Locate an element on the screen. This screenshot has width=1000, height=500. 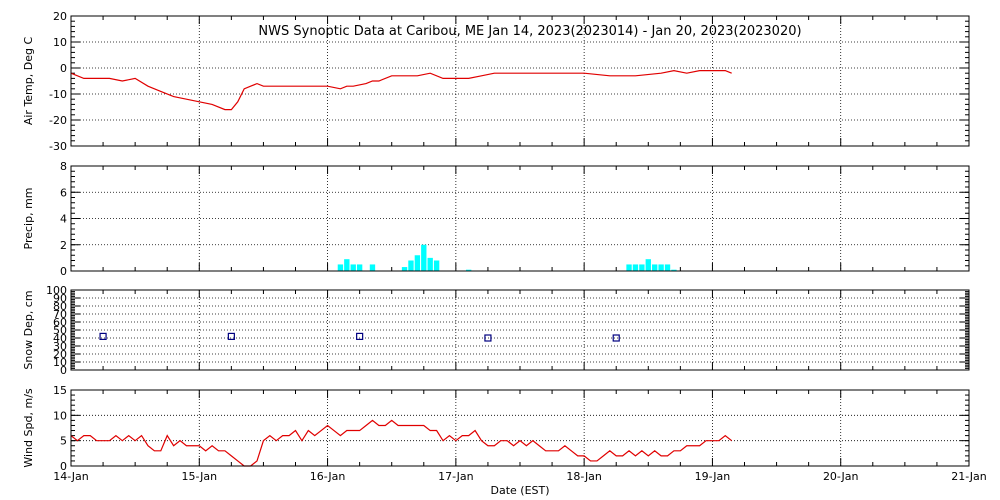
y-tick-label: 30 is located at coordinates (60, 346).